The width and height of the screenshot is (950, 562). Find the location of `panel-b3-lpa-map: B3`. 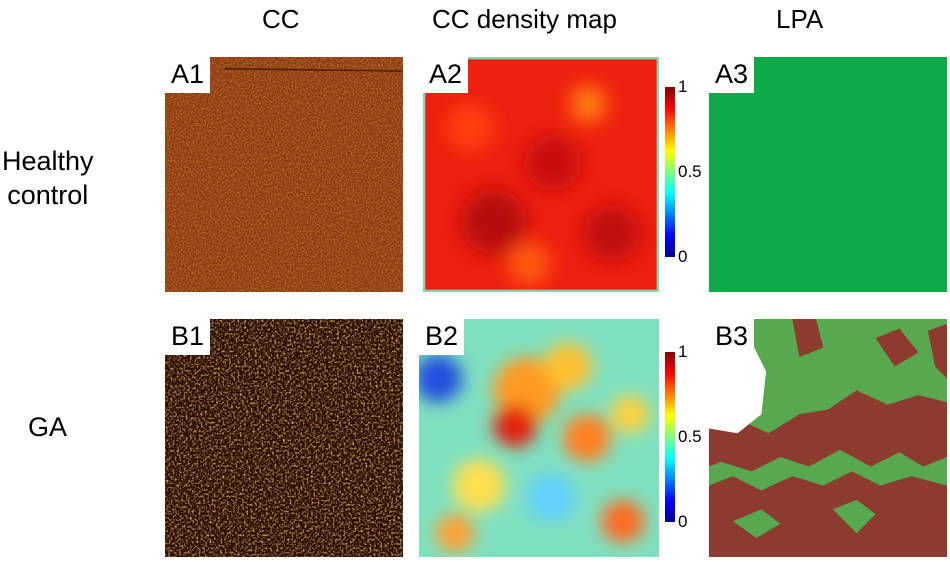

panel-b3-lpa-map: B3 is located at coordinates (828, 438).